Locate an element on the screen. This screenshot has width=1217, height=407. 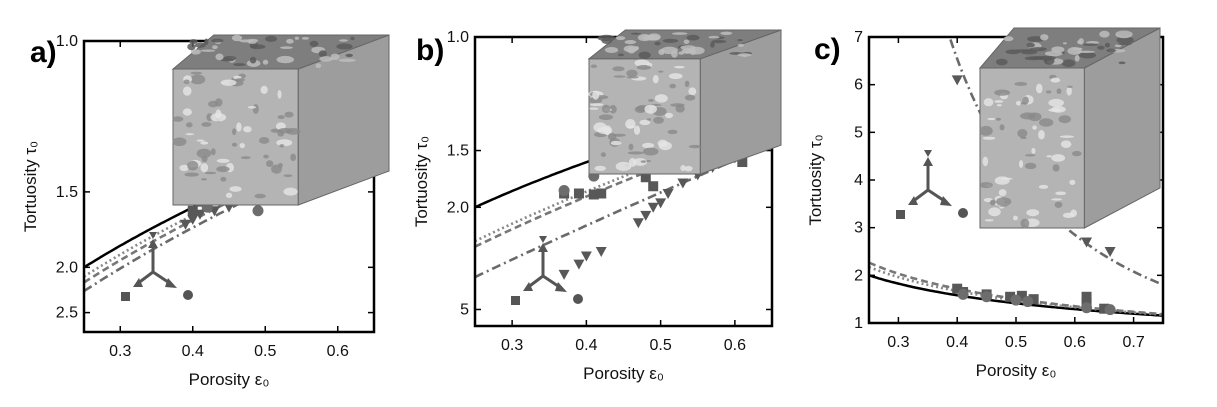
y-axis-label: Tortuosity τ₀ is located at coordinates (815, 179).